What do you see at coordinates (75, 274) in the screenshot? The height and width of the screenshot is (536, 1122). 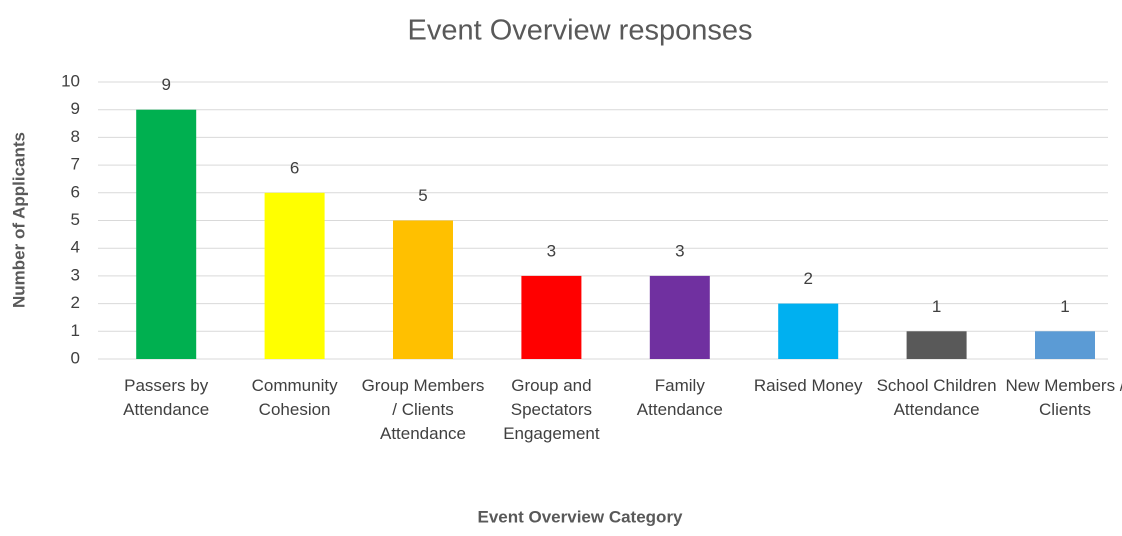 I see `y-tick-label: 3` at bounding box center [75, 274].